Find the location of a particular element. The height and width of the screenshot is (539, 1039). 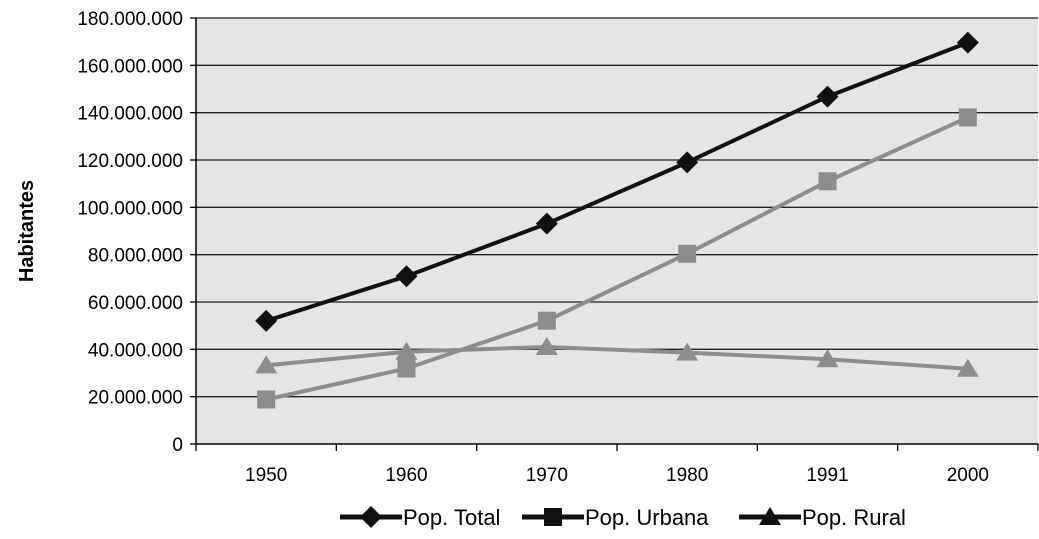

legend-label: Pop. Total is located at coordinates (451, 517).